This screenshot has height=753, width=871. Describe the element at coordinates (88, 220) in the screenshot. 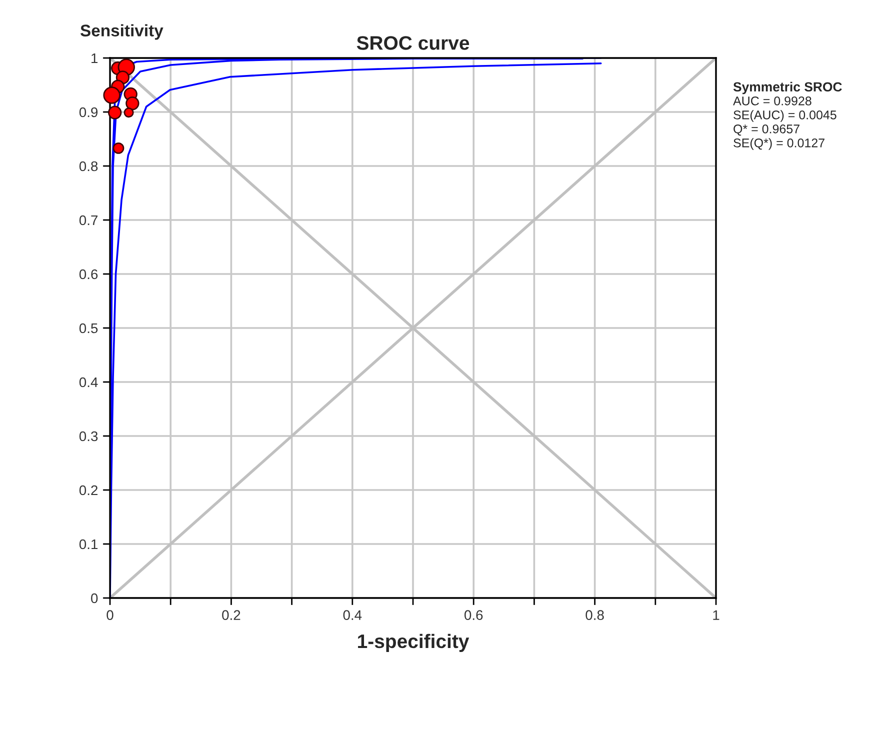

I see `y-tick-label: 0.7` at that location.